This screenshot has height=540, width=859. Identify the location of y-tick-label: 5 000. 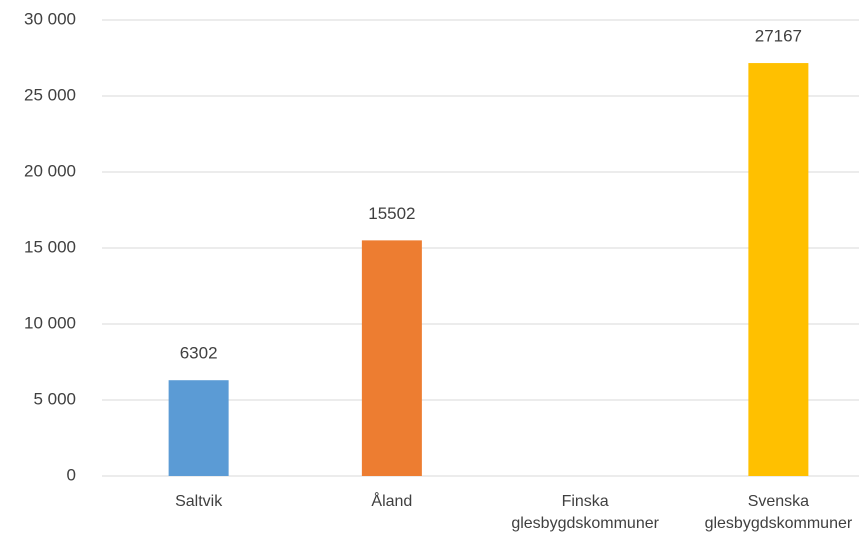
(54, 398).